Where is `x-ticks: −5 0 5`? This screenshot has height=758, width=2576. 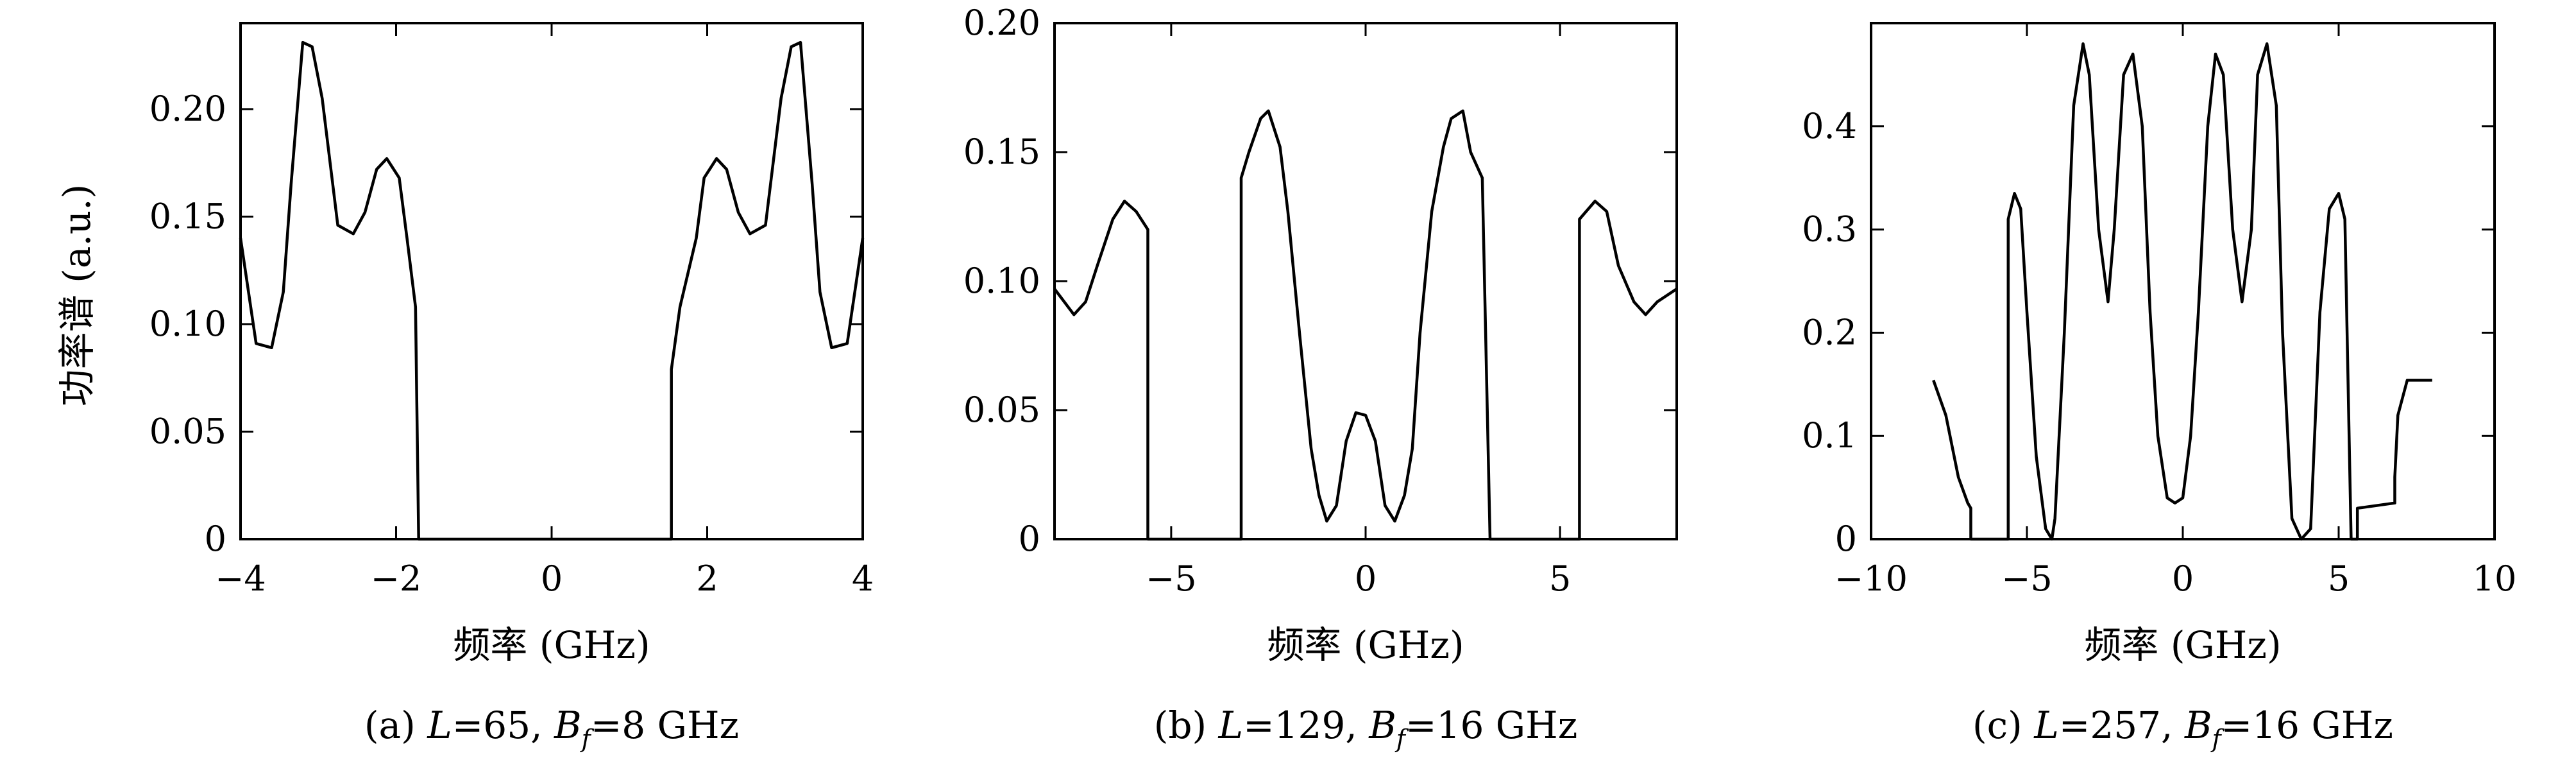 x-ticks: −5 0 5 is located at coordinates (1358, 311).